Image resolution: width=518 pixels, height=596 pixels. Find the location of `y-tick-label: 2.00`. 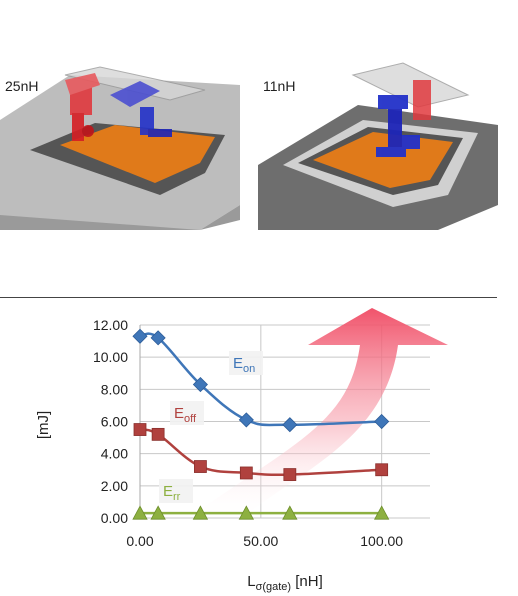

y-tick-label: 2.00 is located at coordinates (114, 486).